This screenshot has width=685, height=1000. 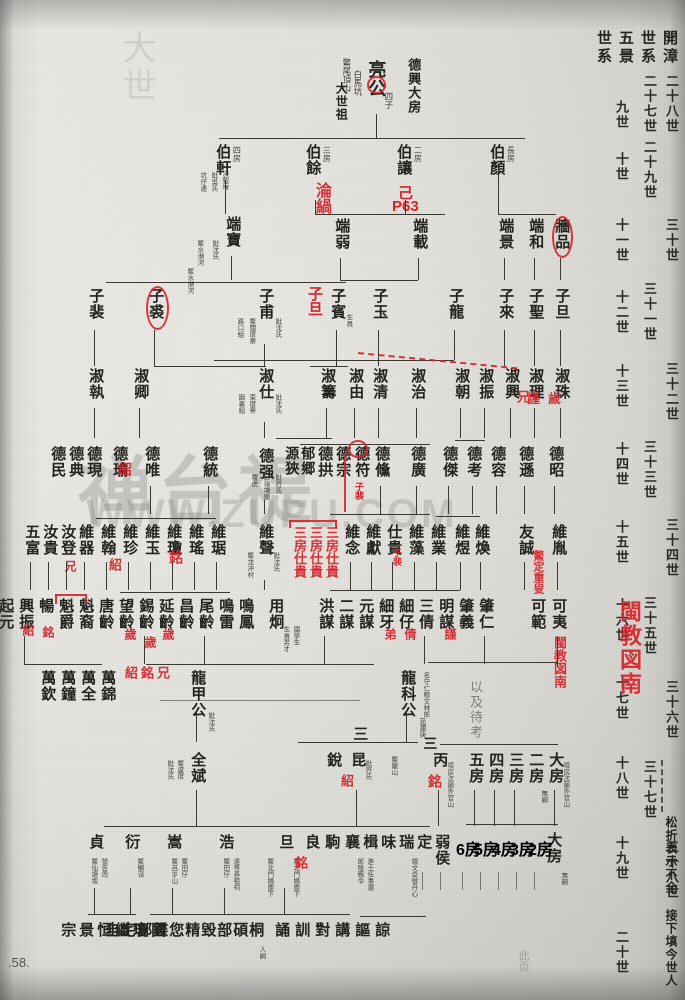 I want to click on person-dedian: 德典, so click(x=76, y=462).